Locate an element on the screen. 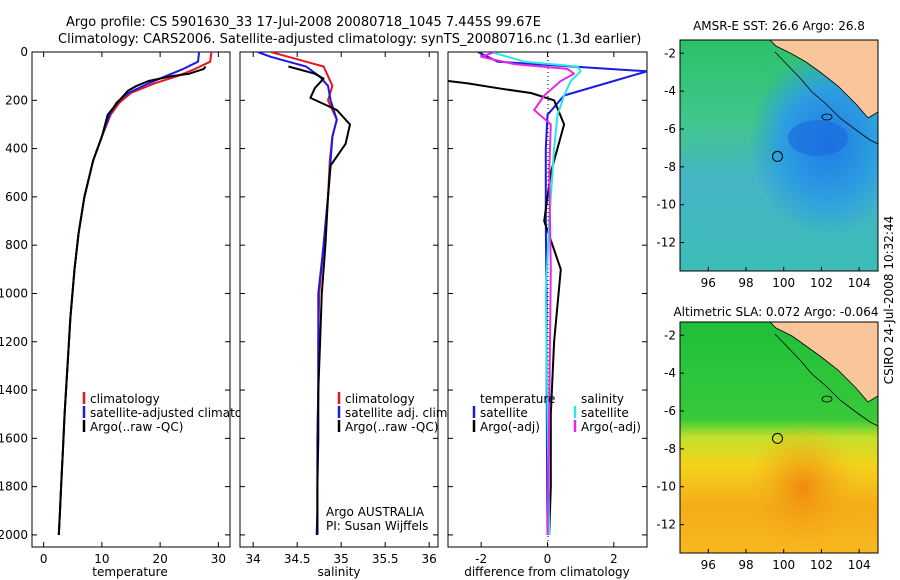  y-tick-label: 2000 is located at coordinates (14, 535).